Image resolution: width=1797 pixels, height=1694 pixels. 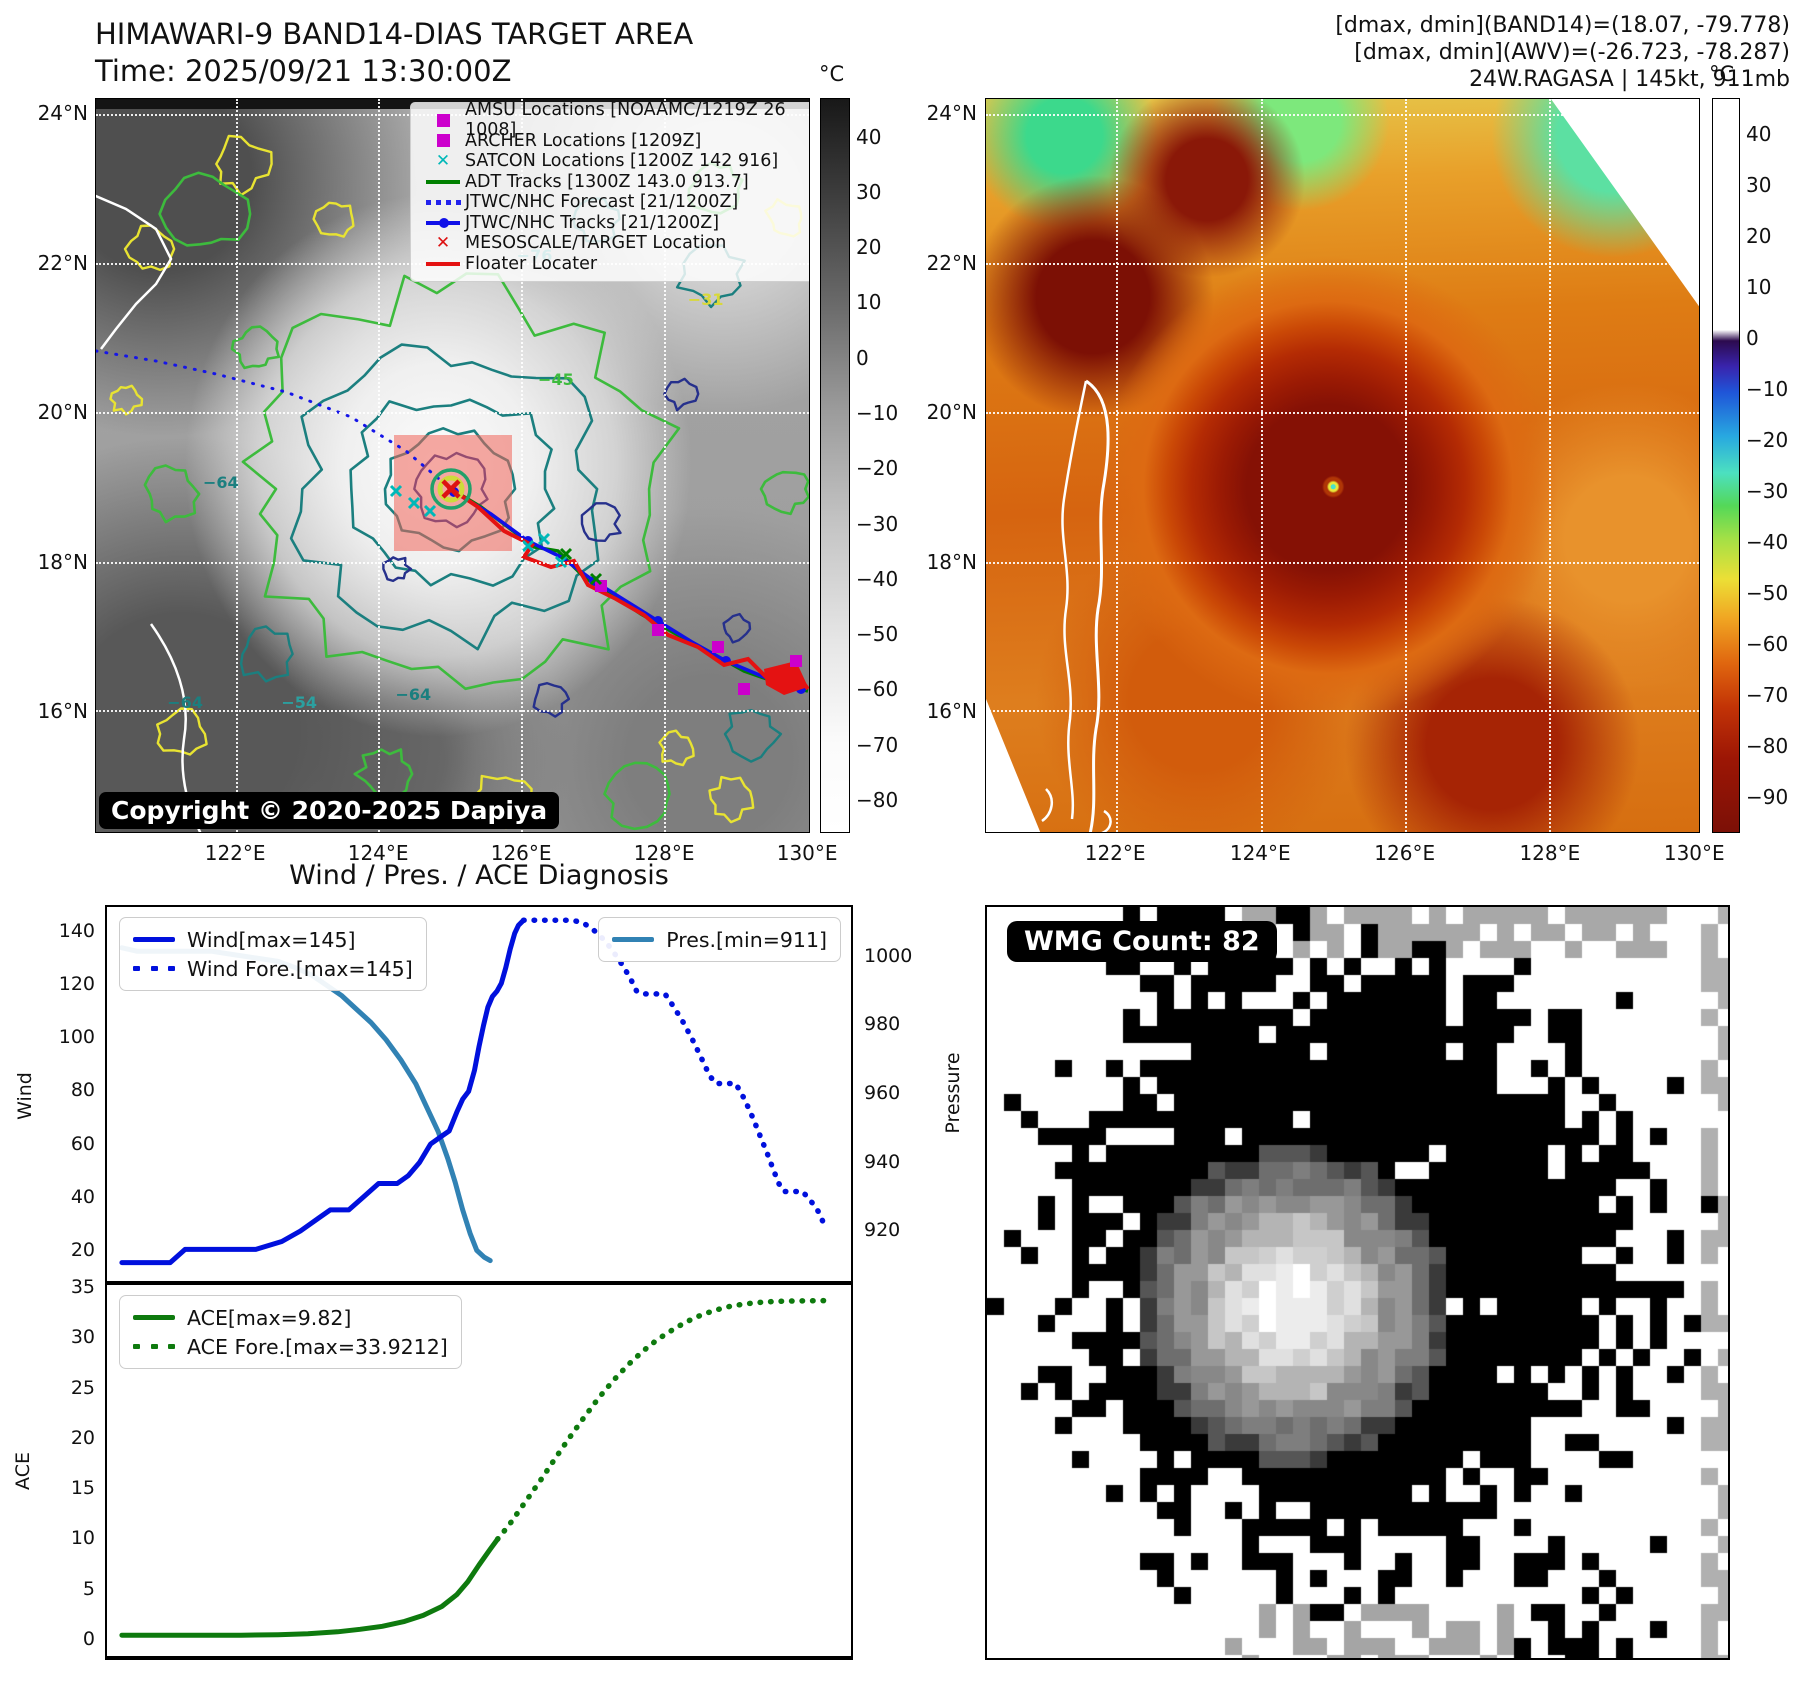 What do you see at coordinates (317, 1346) in the screenshot?
I see `ace-fore-legend-label: ACE Fore.[max=33.9212]` at bounding box center [317, 1346].